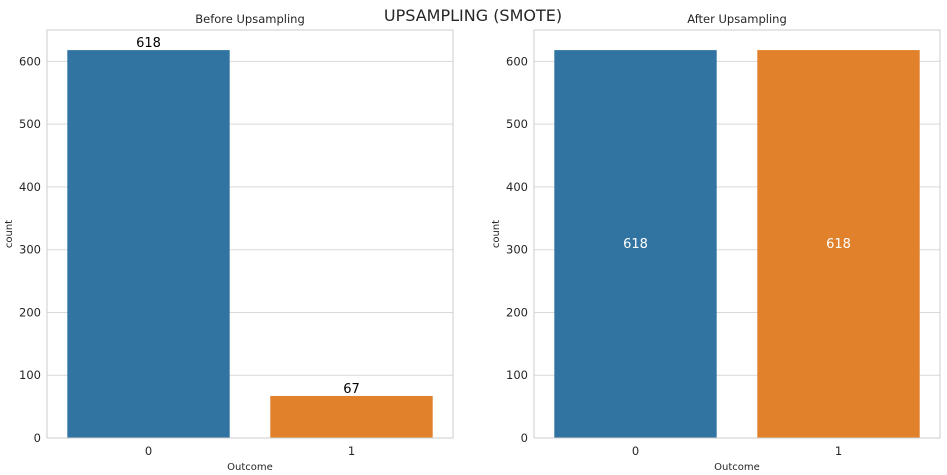 This screenshot has height=475, width=947. What do you see at coordinates (250, 19) in the screenshot?
I see `chart-title: Before Upsampling` at bounding box center [250, 19].